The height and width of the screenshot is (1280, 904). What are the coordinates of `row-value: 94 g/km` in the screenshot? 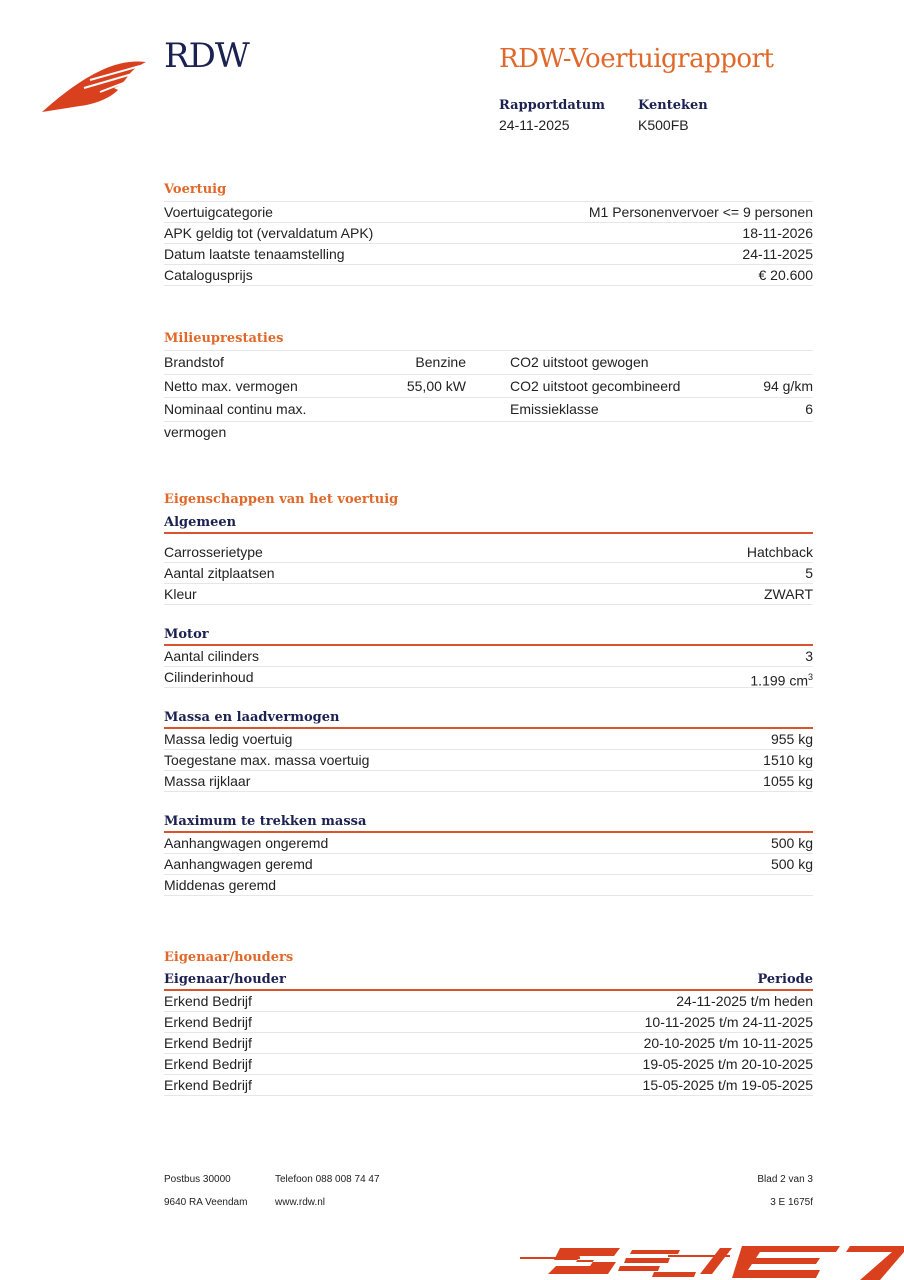 It's located at (788, 385).